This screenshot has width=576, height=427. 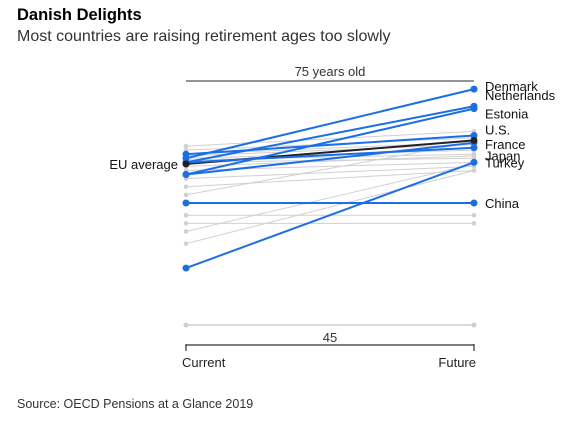 I want to click on chart-title: Danish Delights, so click(x=79, y=15).